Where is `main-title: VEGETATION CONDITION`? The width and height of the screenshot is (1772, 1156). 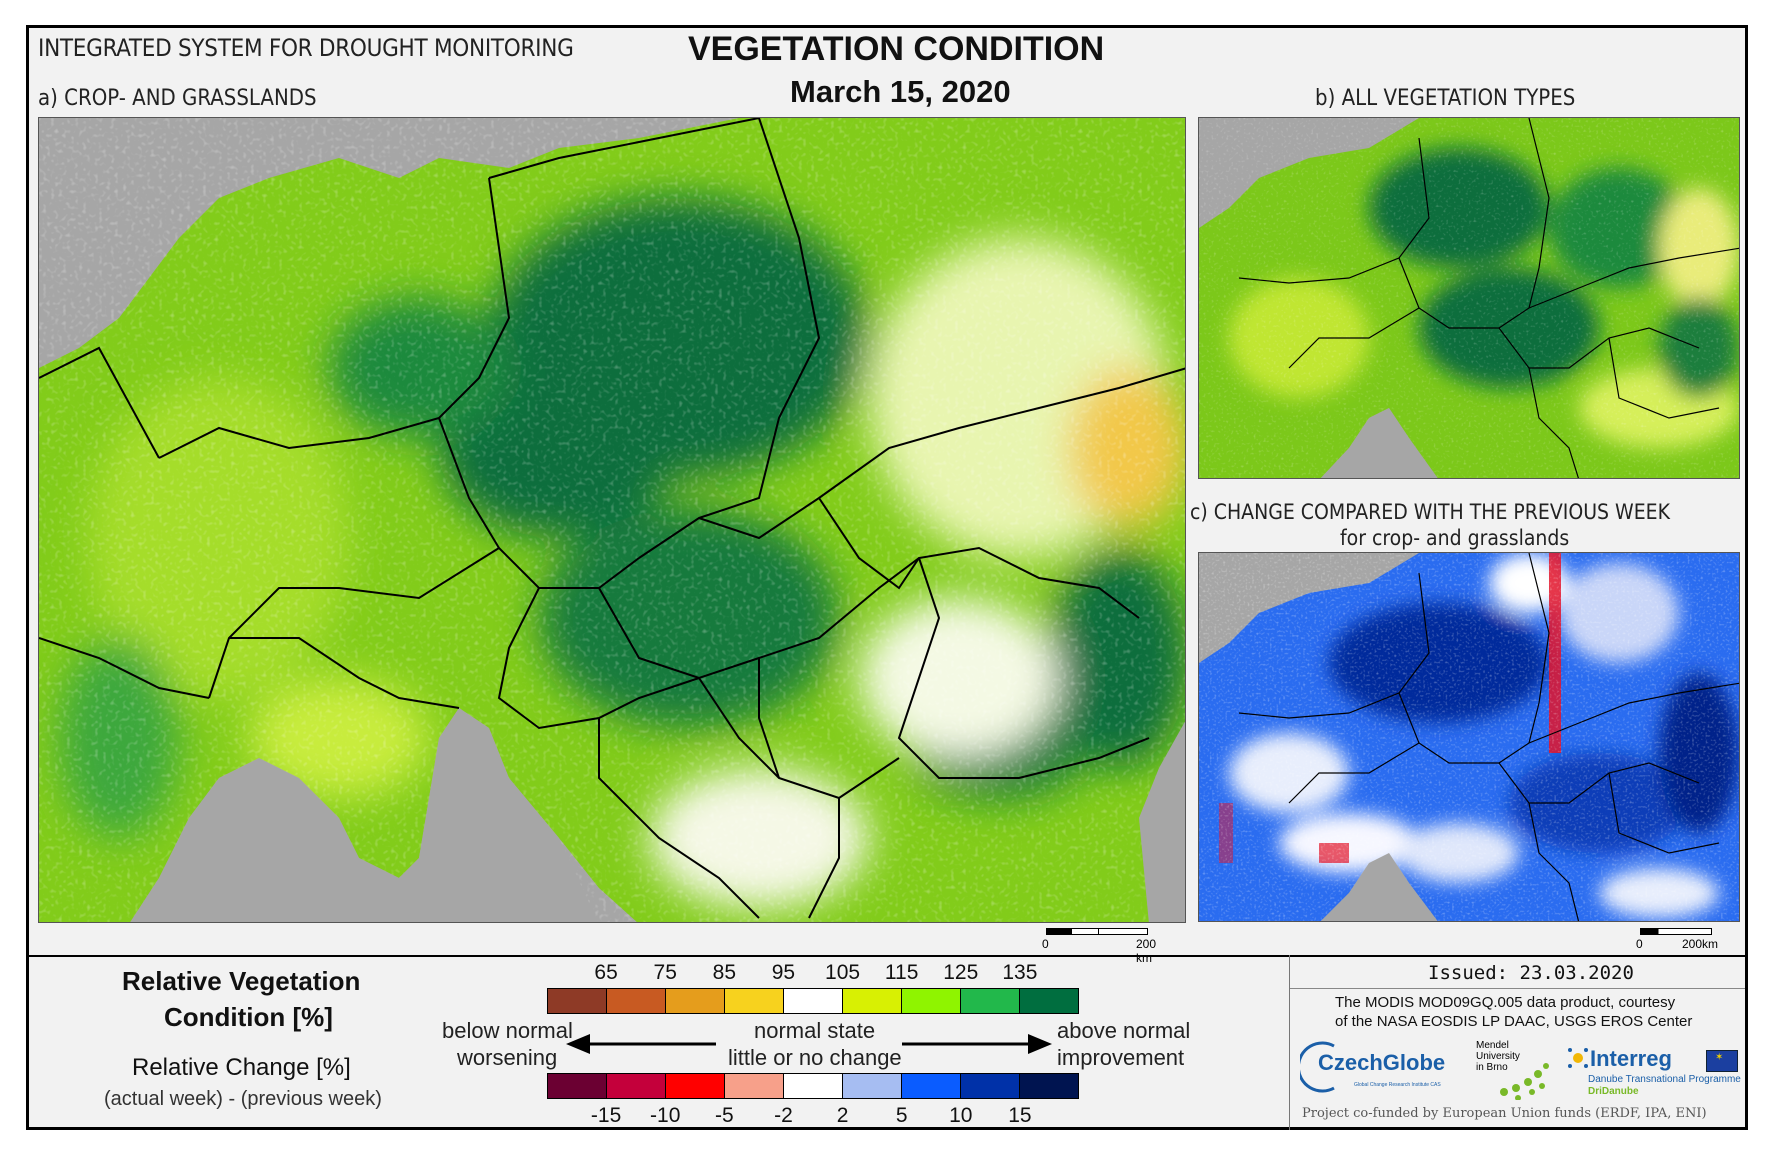 main-title: VEGETATION CONDITION is located at coordinates (896, 49).